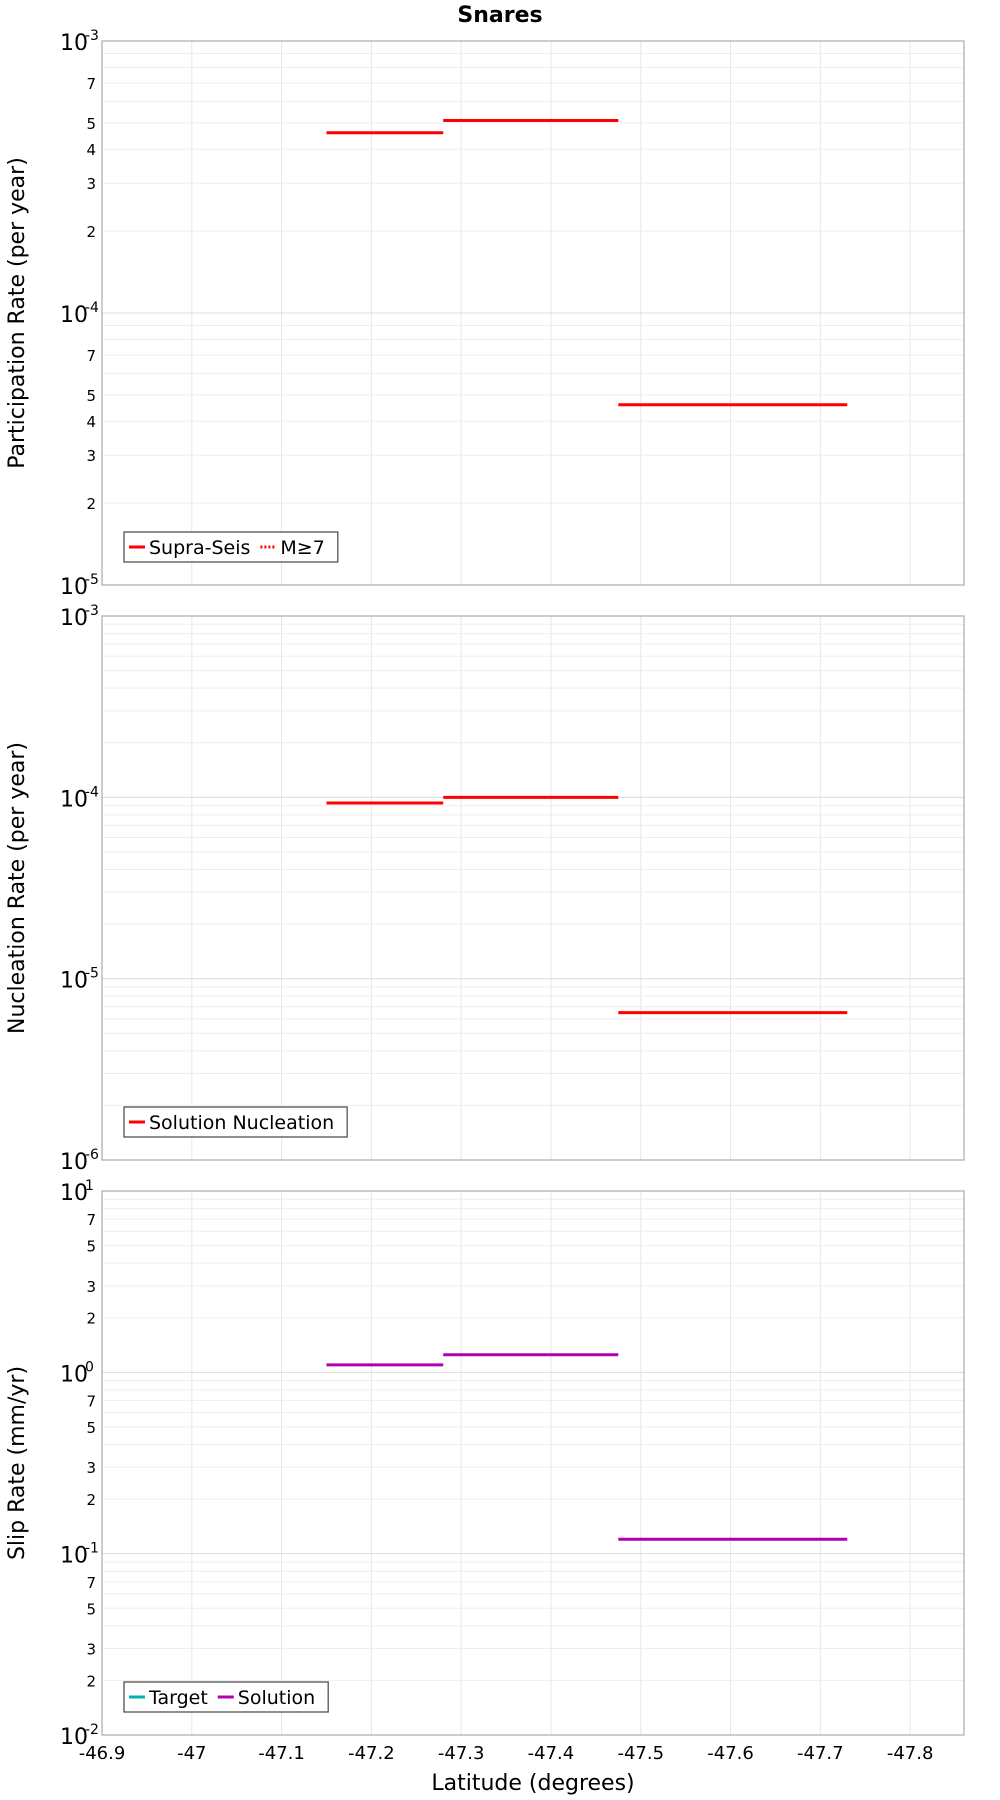 The width and height of the screenshot is (1000, 1800). What do you see at coordinates (17, 888) in the screenshot?
I see `y-axis-label: Nucleation Rate (per year)` at bounding box center [17, 888].